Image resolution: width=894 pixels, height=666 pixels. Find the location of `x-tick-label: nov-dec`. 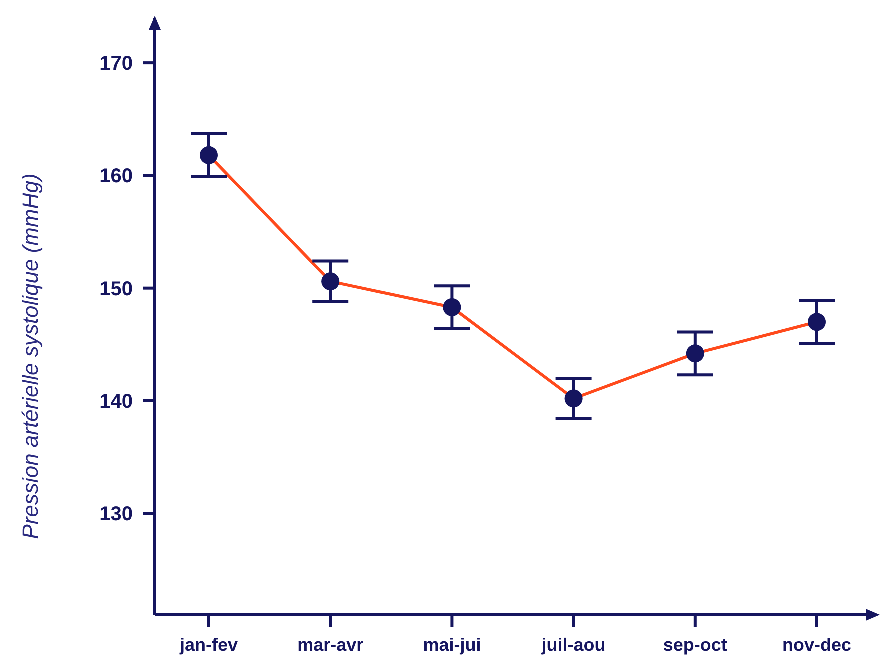

x-tick-label: nov-dec is located at coordinates (817, 645).